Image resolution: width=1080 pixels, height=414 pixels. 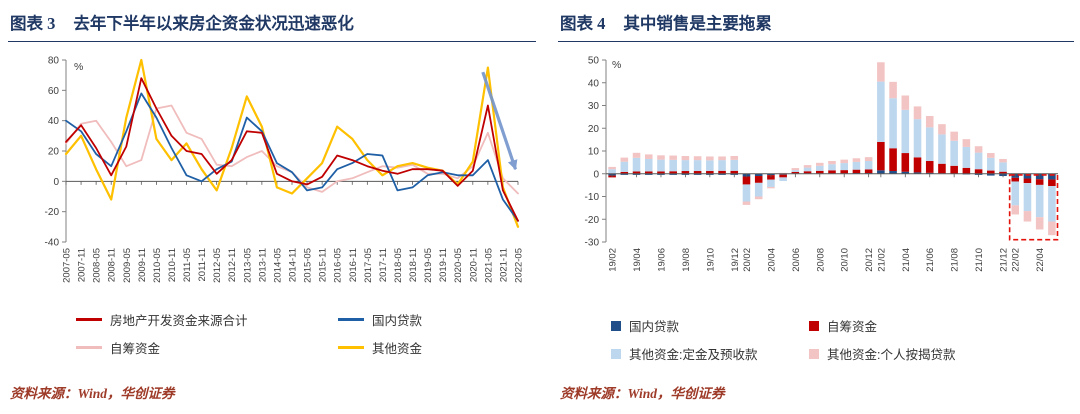 What do you see at coordinates (583, 23) in the screenshot?
I see `figure4-label: 图表 4` at bounding box center [583, 23].